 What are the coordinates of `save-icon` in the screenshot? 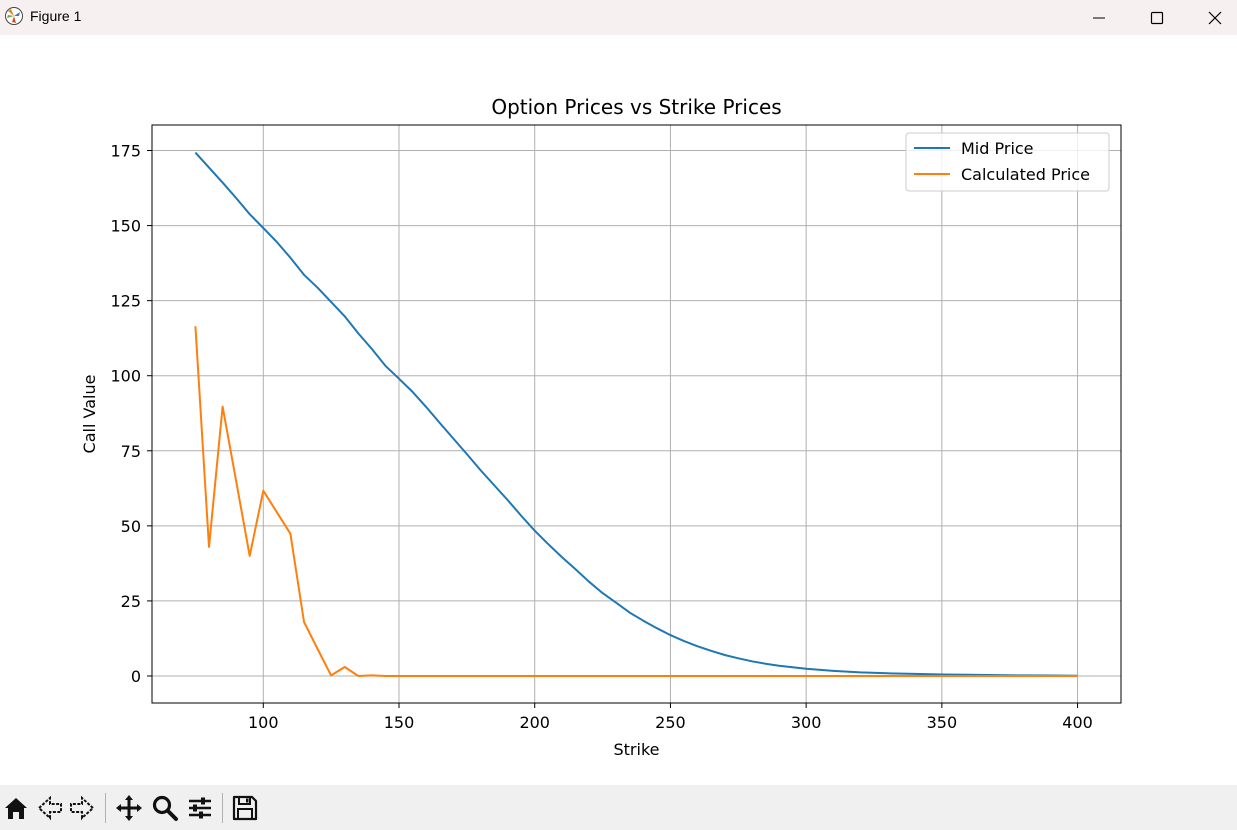 It's located at (245, 808).